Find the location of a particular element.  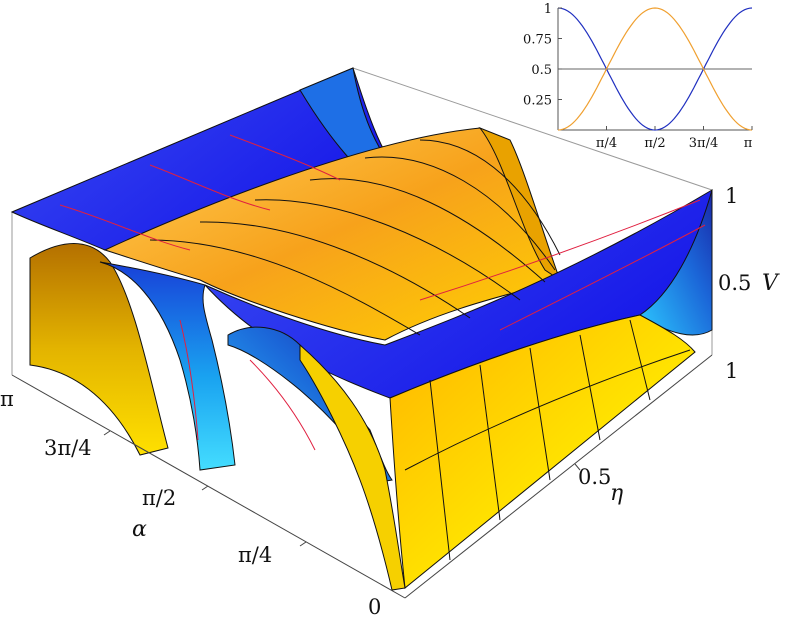

alpha-axis-label: α is located at coordinates (139, 529).